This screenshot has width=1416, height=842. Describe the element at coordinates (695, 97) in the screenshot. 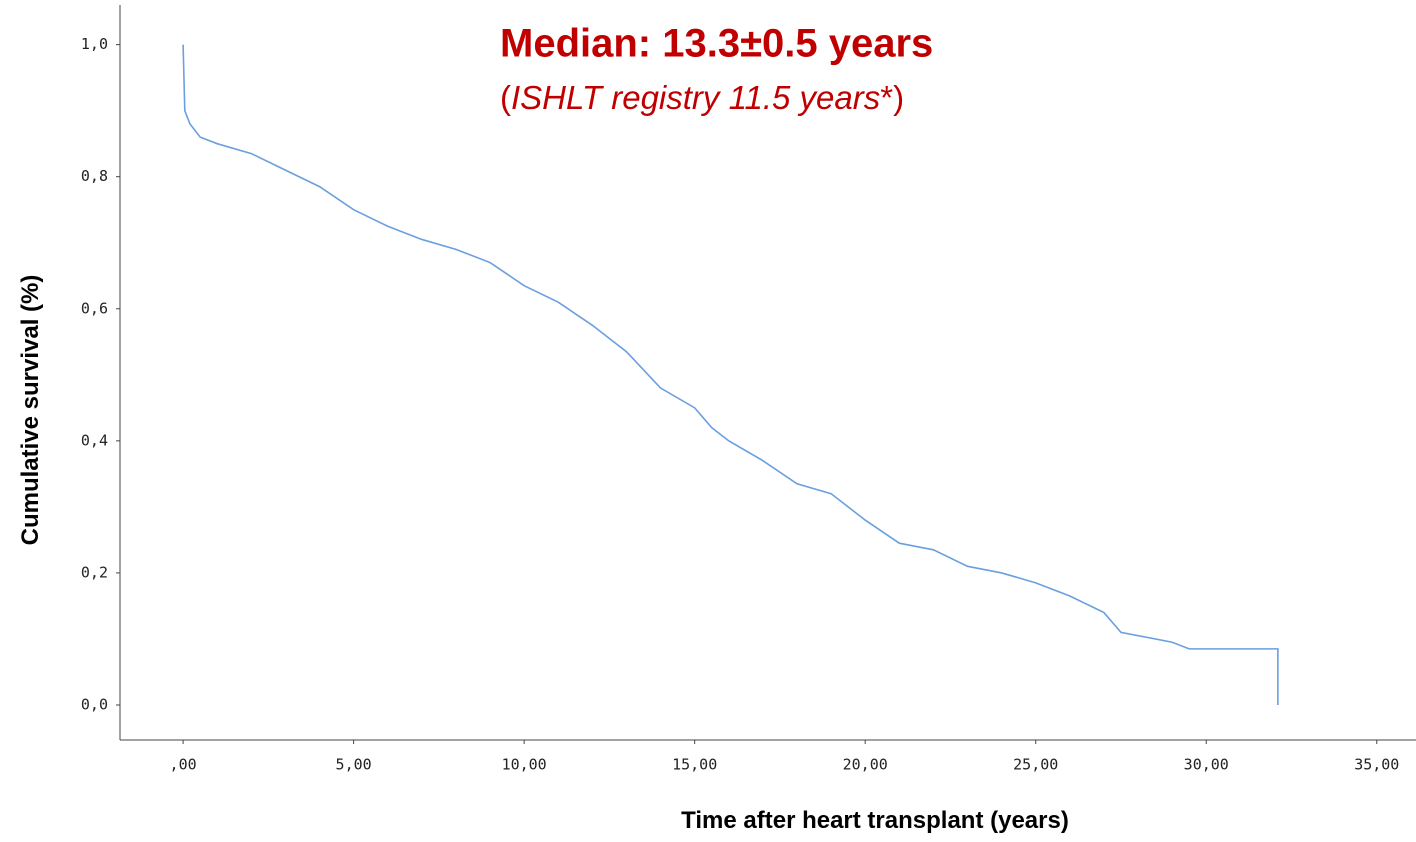

I see `registry-text: ISHLT registry 11.5 years` at that location.